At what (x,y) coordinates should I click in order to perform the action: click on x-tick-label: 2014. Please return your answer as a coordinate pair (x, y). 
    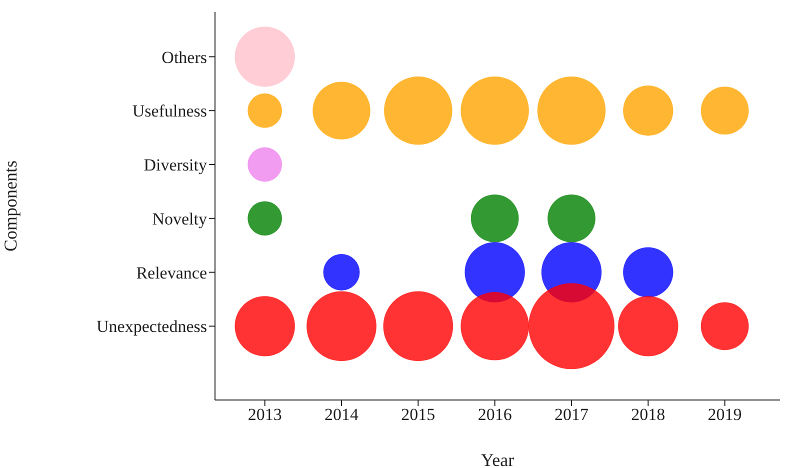
    Looking at the image, I should click on (341, 414).